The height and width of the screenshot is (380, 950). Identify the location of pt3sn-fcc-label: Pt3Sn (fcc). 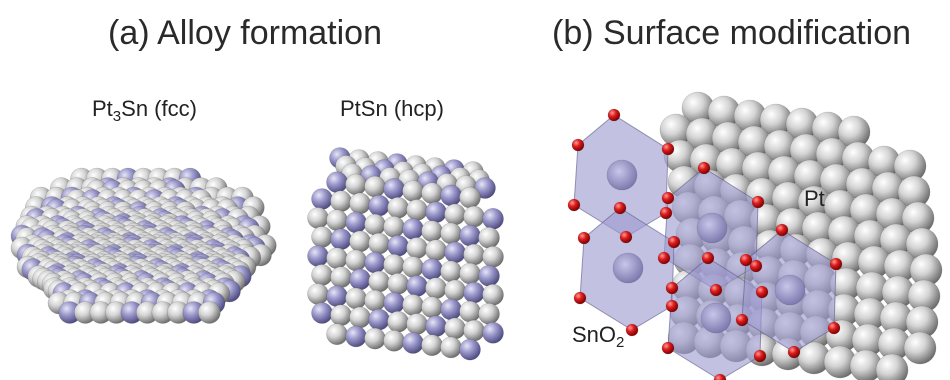
(144, 110).